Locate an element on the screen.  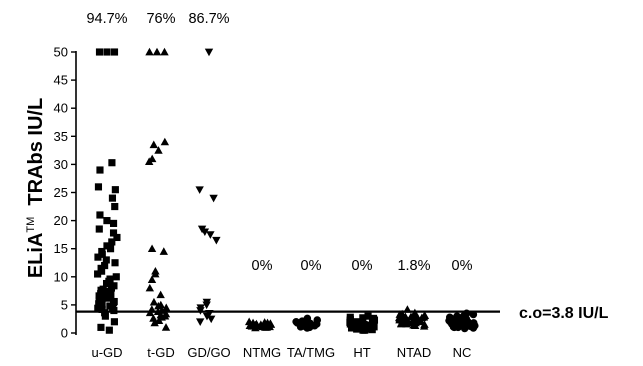
y-tick-label: 0 is located at coordinates (64, 333).